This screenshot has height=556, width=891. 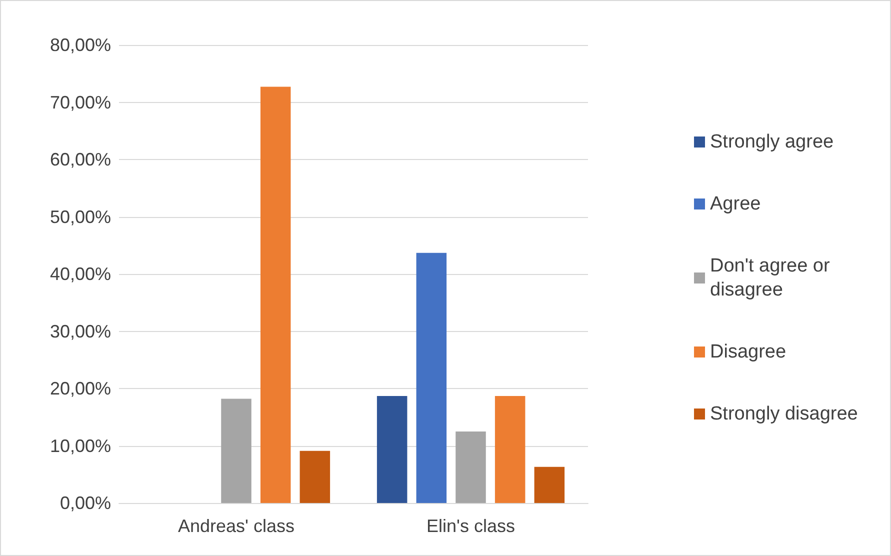 What do you see at coordinates (236, 526) in the screenshot?
I see `x-tick-label: Andreas' class` at bounding box center [236, 526].